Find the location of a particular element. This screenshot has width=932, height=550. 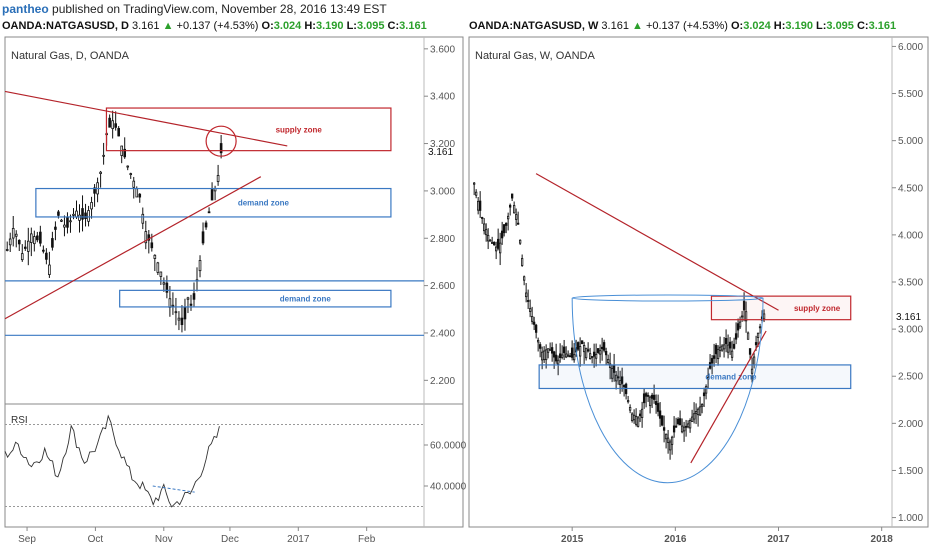

y-tick-label: 3.500 is located at coordinates (910, 283).